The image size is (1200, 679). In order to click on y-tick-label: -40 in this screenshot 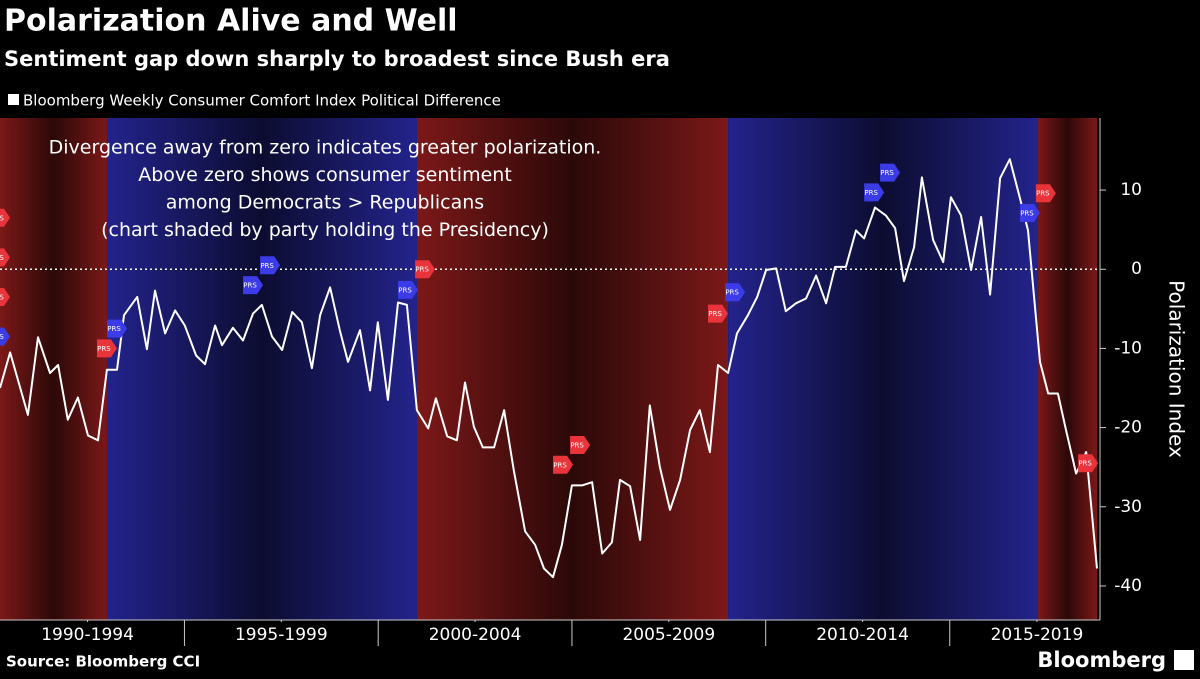, I will do `click(1128, 586)`.